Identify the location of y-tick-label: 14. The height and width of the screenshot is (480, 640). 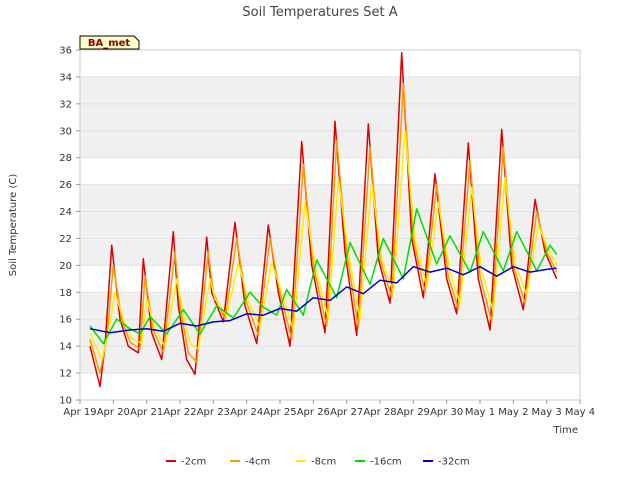
(65, 347).